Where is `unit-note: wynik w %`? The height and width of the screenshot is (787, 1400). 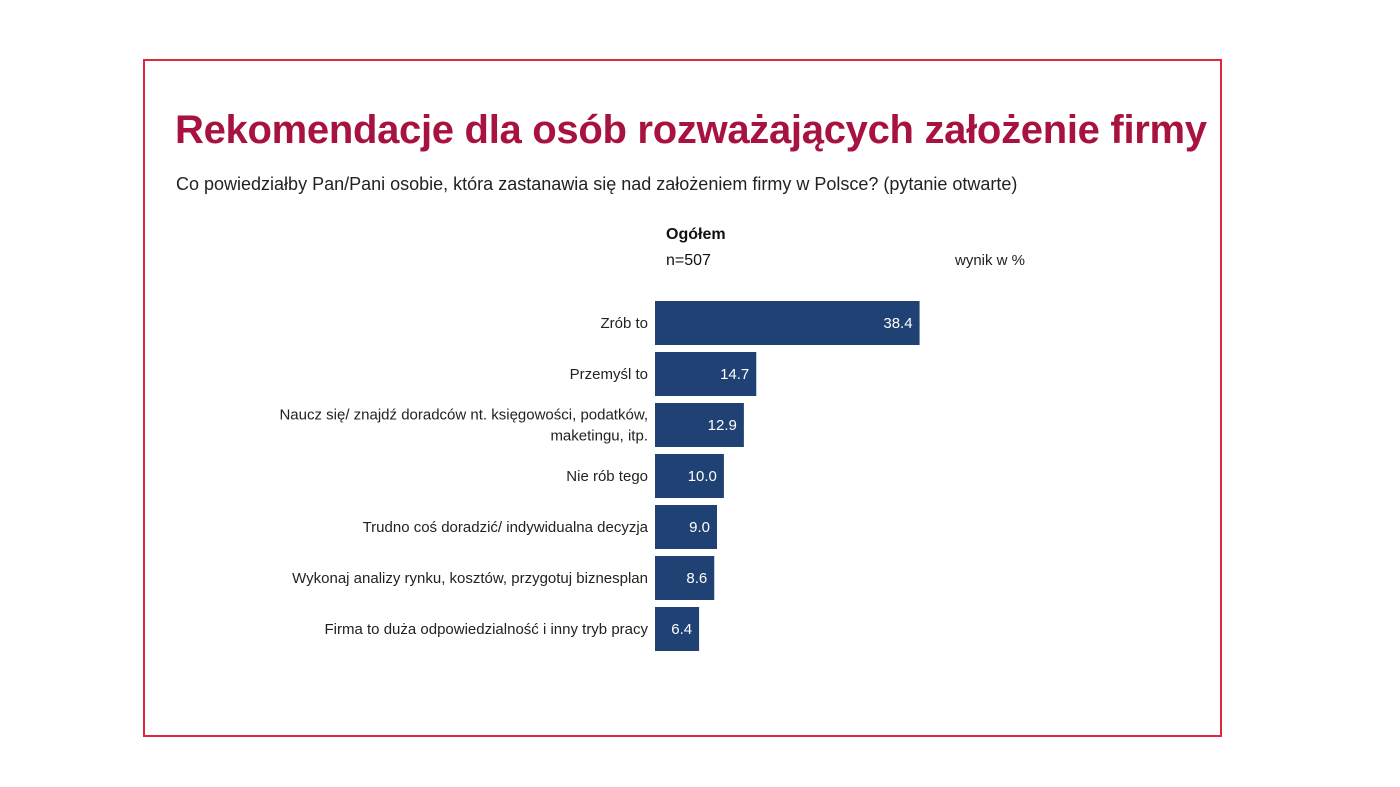 unit-note: wynik w % is located at coordinates (990, 260).